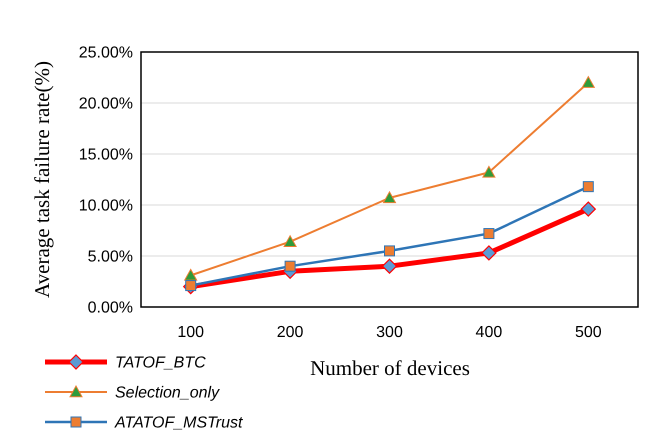  I want to click on x-tick-label: 100, so click(190, 332).